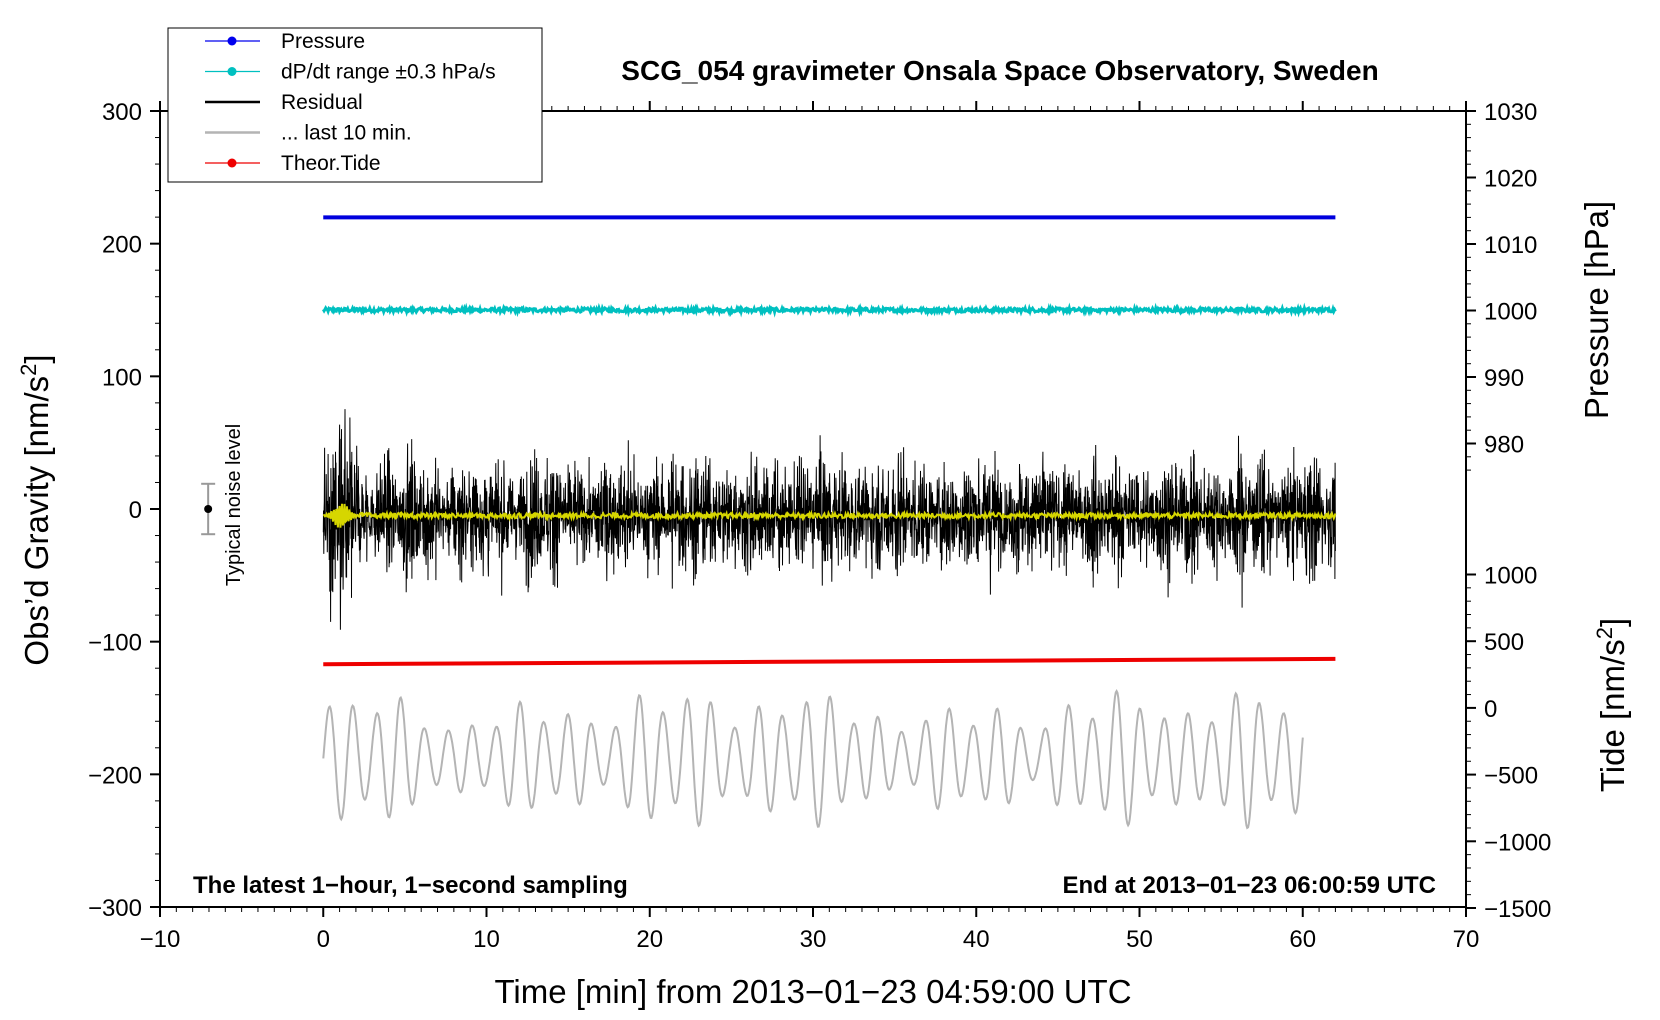  What do you see at coordinates (1612, 715) in the screenshot?
I see `y-axis-tide-title-main: Tide [nm/s` at bounding box center [1612, 715].